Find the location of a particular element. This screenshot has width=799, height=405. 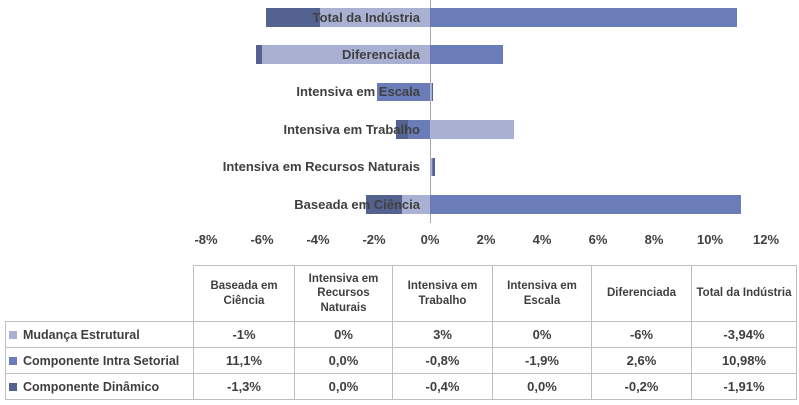

value-diferenciada-r1: 2,6% is located at coordinates (642, 361).